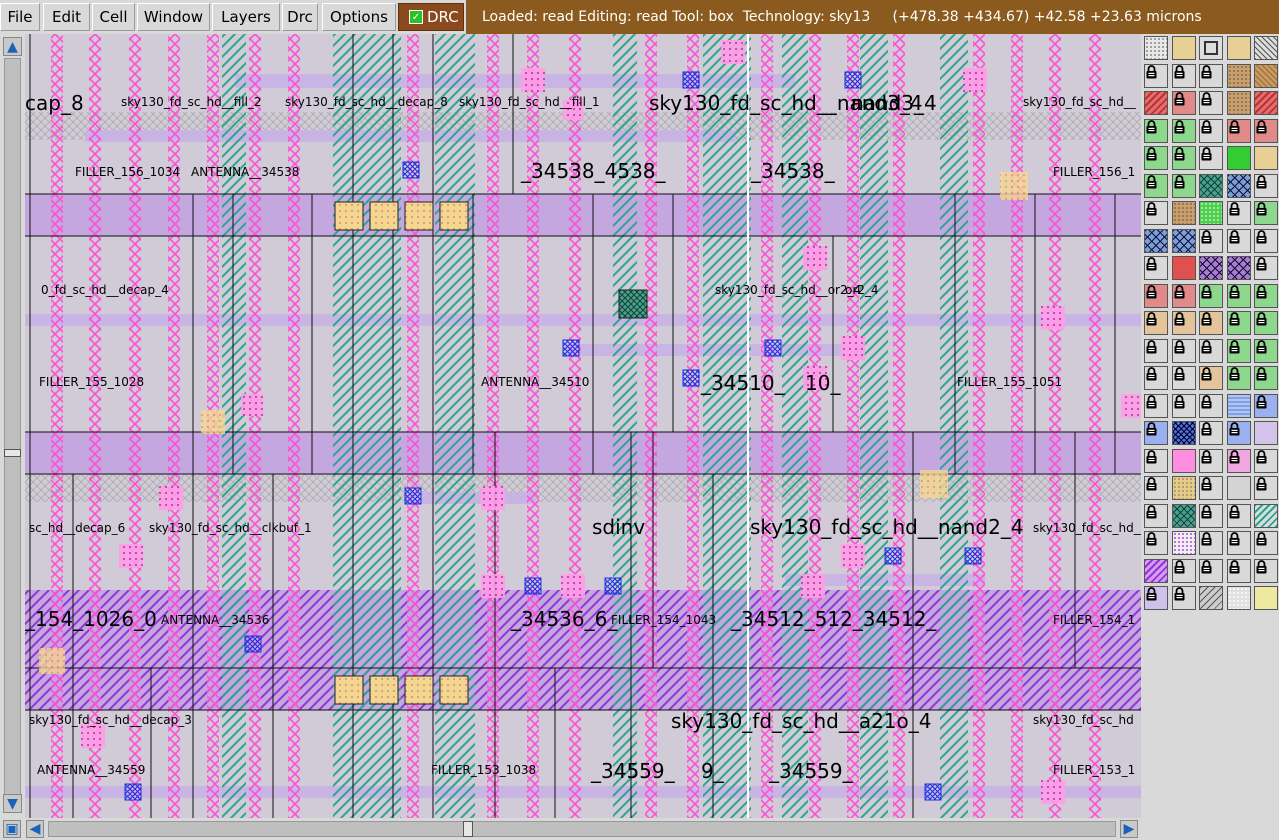 The image size is (1279, 840). I want to click on horizontal-scrollbar: ▣ ◀ ▶, so click(571, 829).